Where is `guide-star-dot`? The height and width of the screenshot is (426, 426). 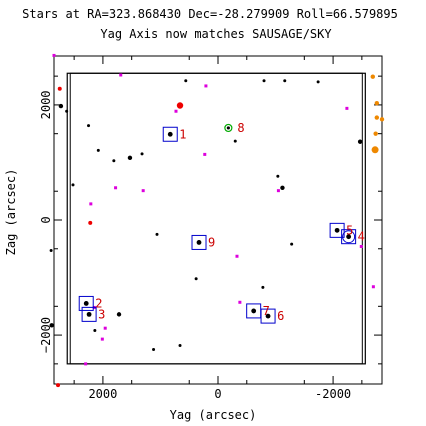 guide-star-dot is located at coordinates (228, 128).